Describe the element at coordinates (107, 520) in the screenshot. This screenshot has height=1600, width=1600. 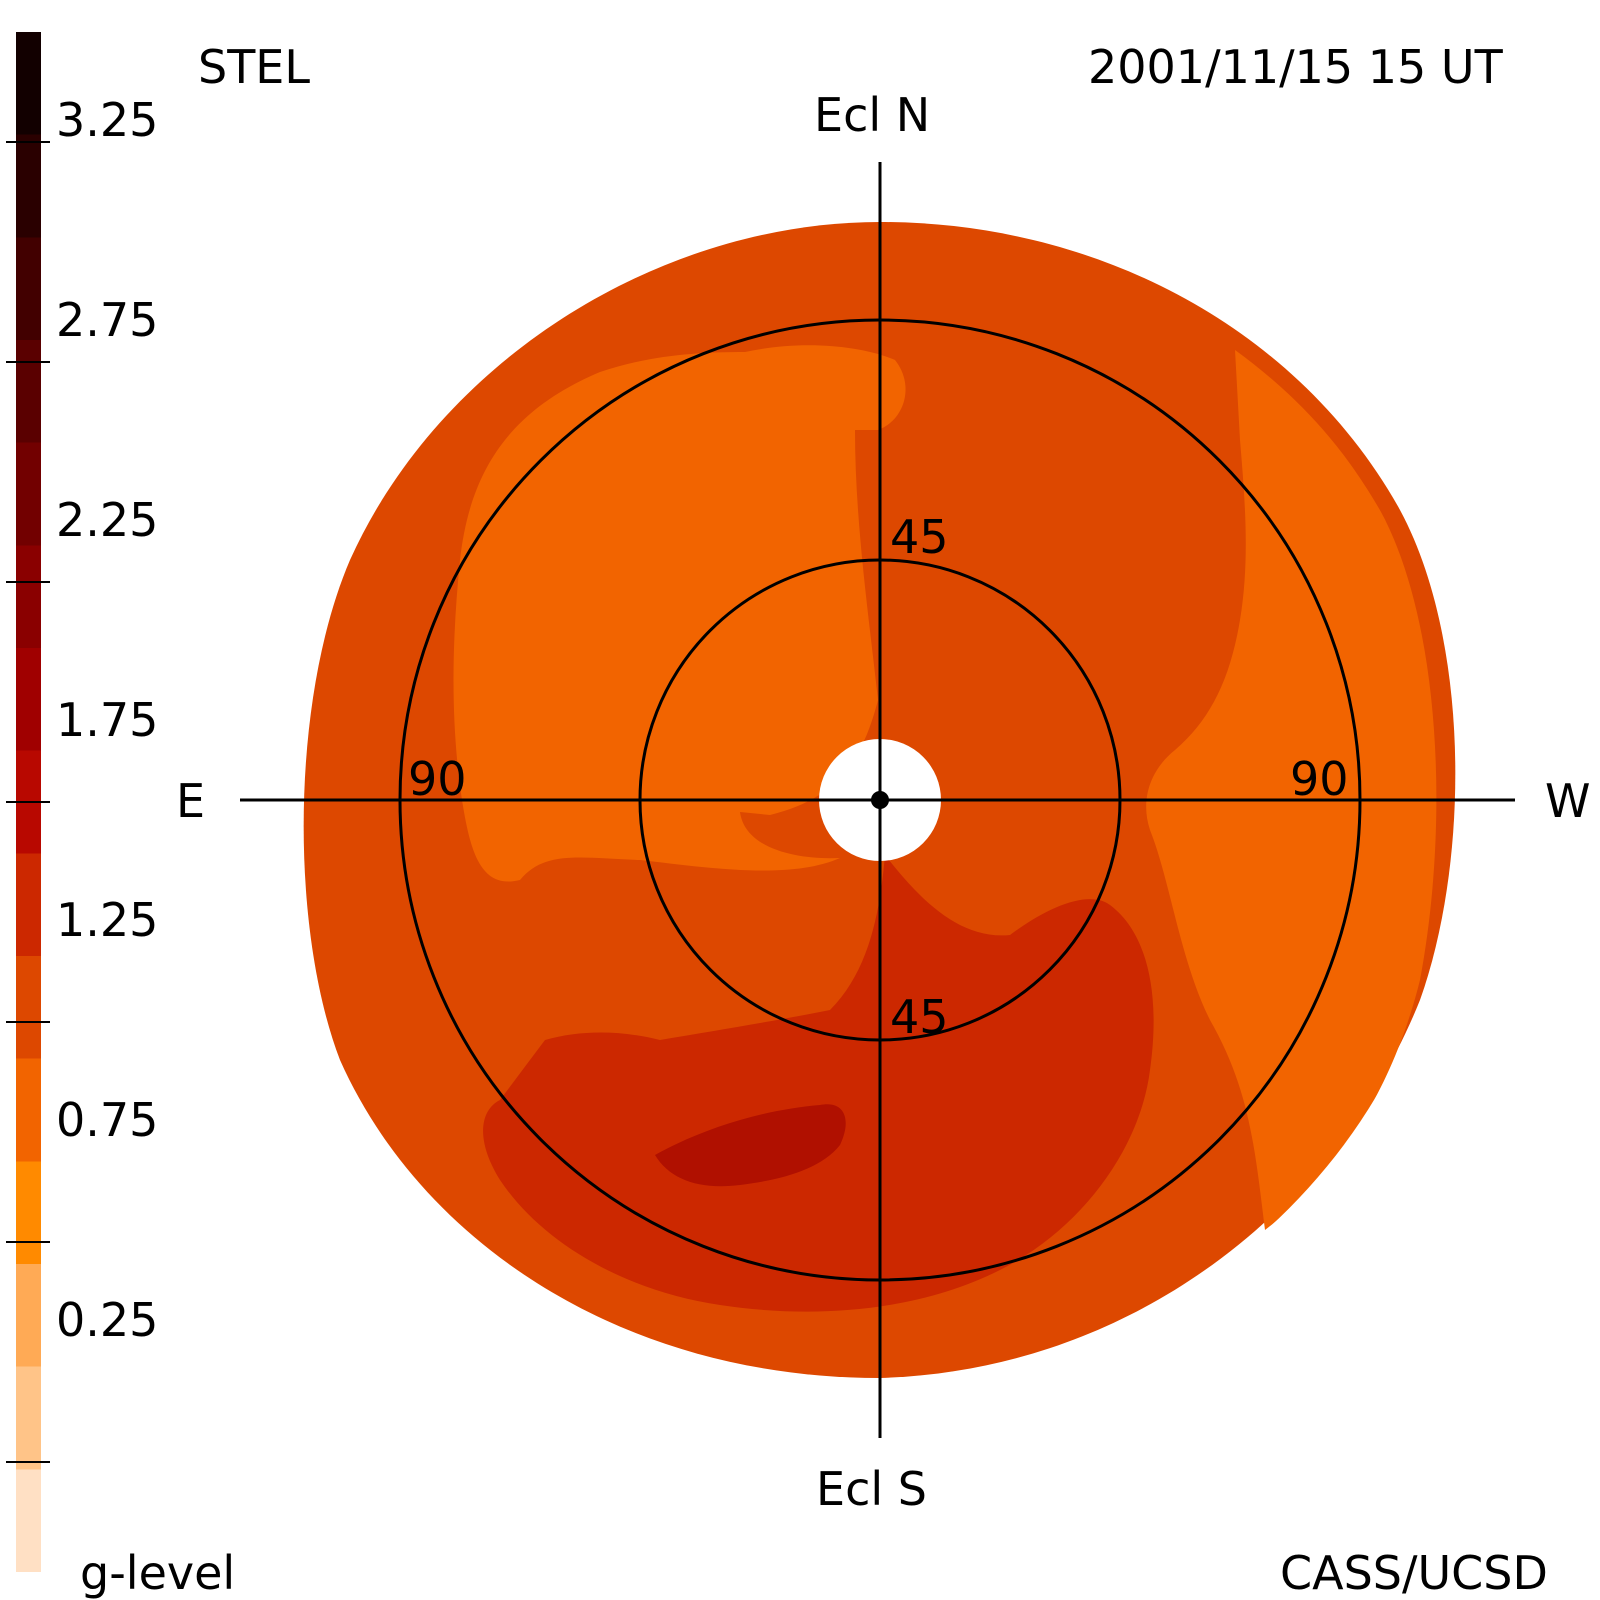
I see `colorbar-tick-label-2-25: 2.25` at that location.